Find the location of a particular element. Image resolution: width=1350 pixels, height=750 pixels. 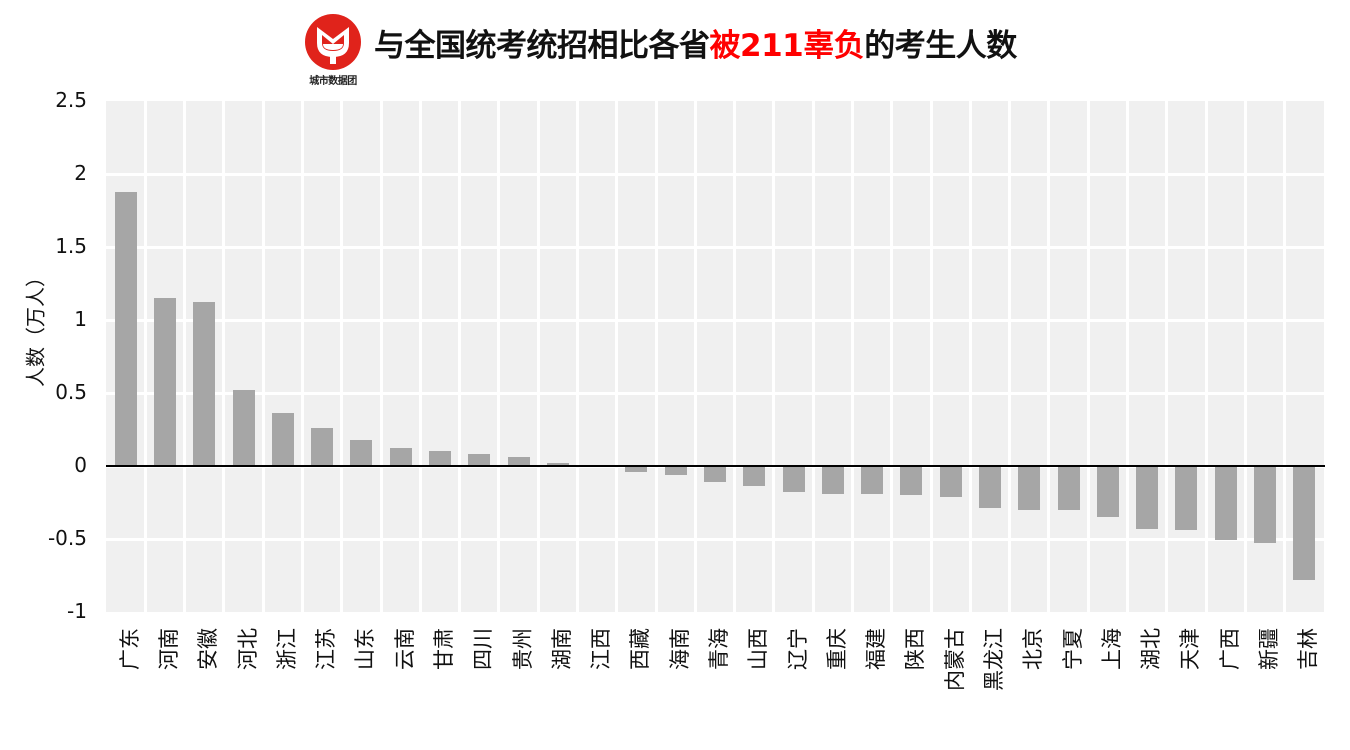

x-tick-text: 内蒙古 is located at coordinates (954, 659).